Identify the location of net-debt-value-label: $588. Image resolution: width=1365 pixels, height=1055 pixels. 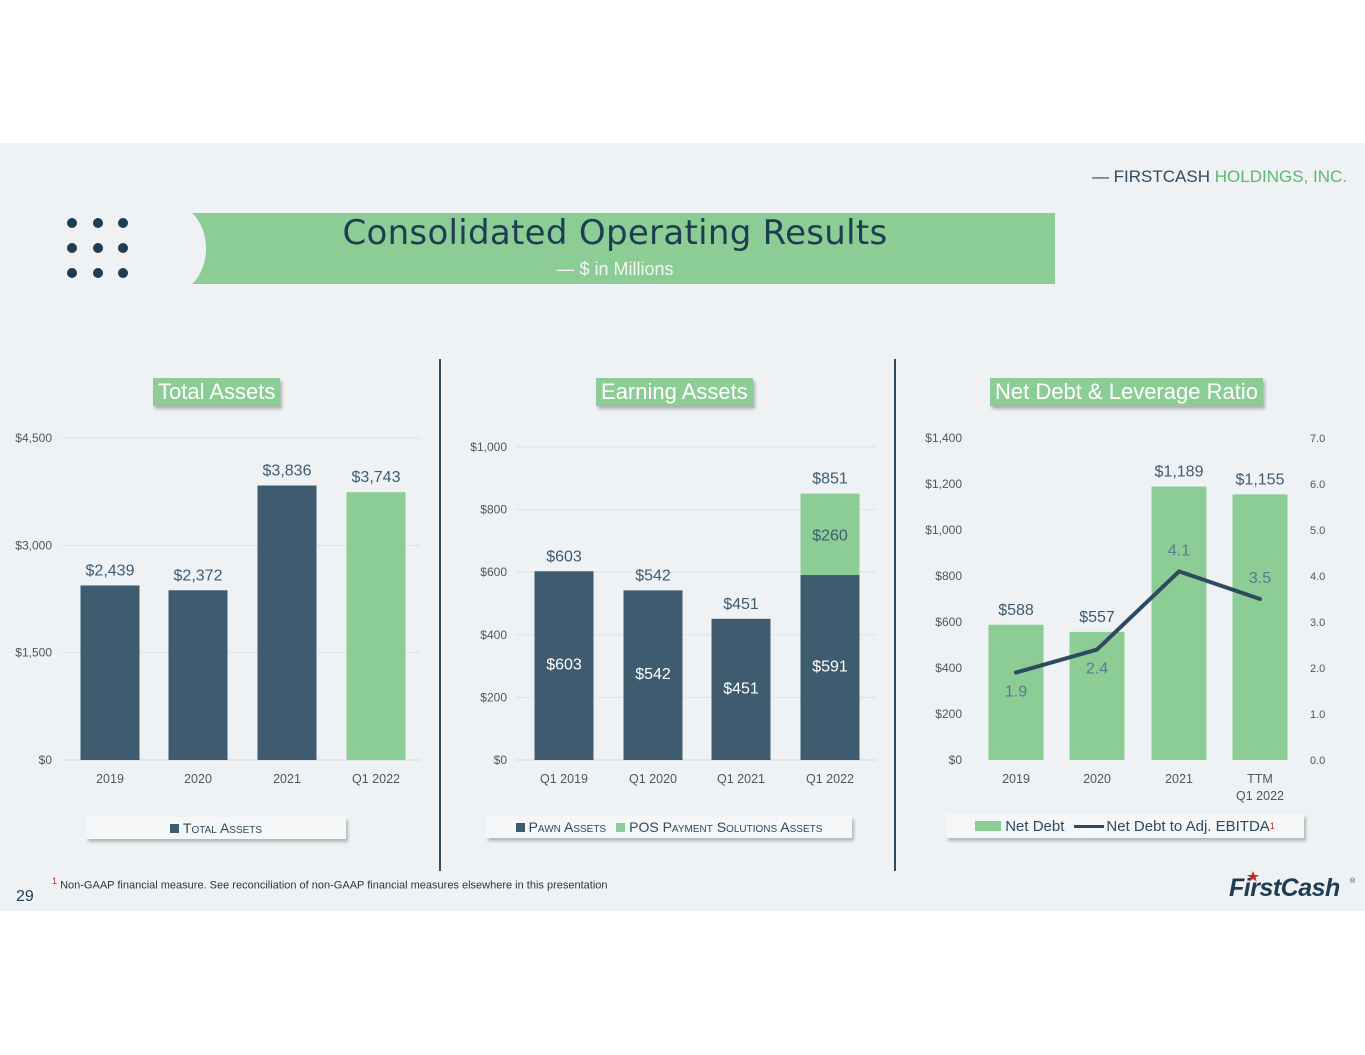
(1016, 610).